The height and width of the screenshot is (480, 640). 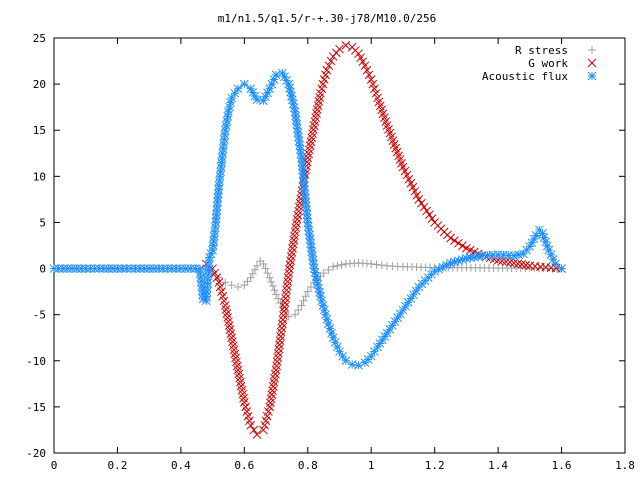 I want to click on series-r-stress, so click(x=308, y=289).